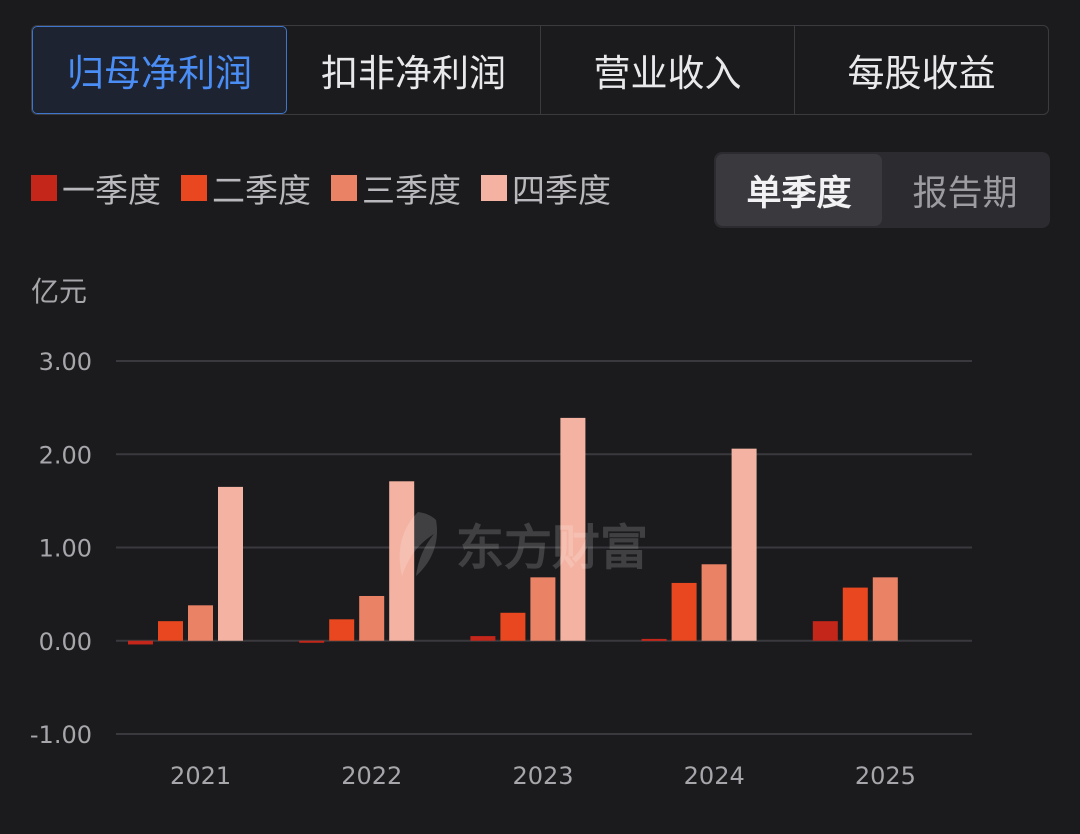 The image size is (1080, 834). I want to click on bar-2021-q2, so click(170, 631).